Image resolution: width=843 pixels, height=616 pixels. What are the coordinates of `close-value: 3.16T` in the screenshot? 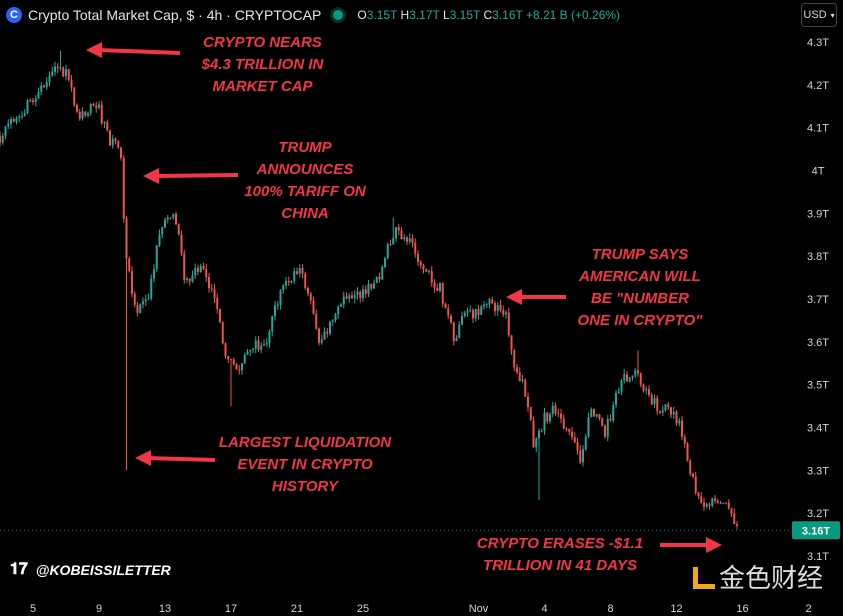 It's located at (507, 15).